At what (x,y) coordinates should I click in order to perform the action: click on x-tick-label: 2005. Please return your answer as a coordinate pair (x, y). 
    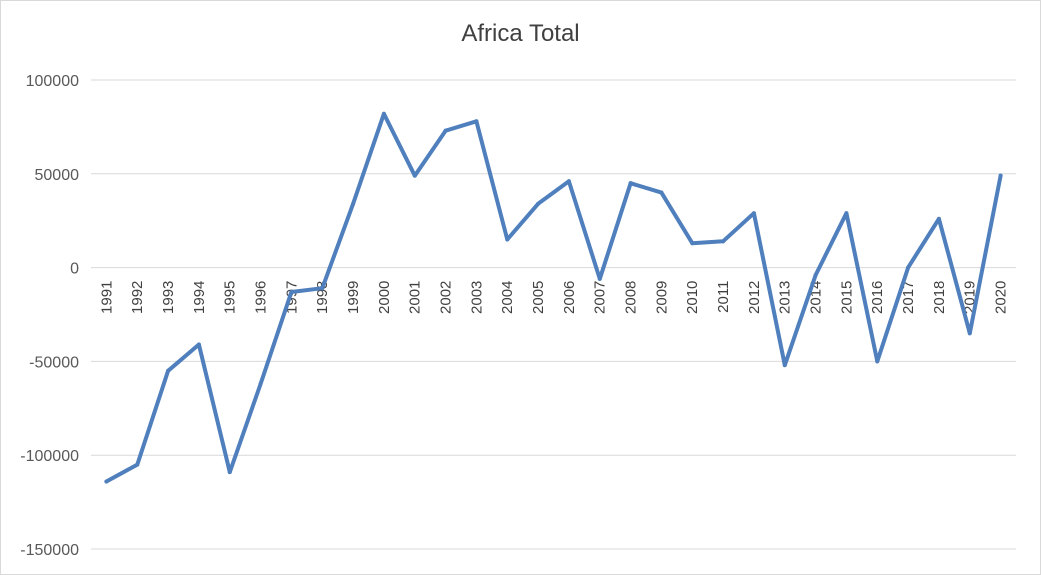
    Looking at the image, I should click on (538, 297).